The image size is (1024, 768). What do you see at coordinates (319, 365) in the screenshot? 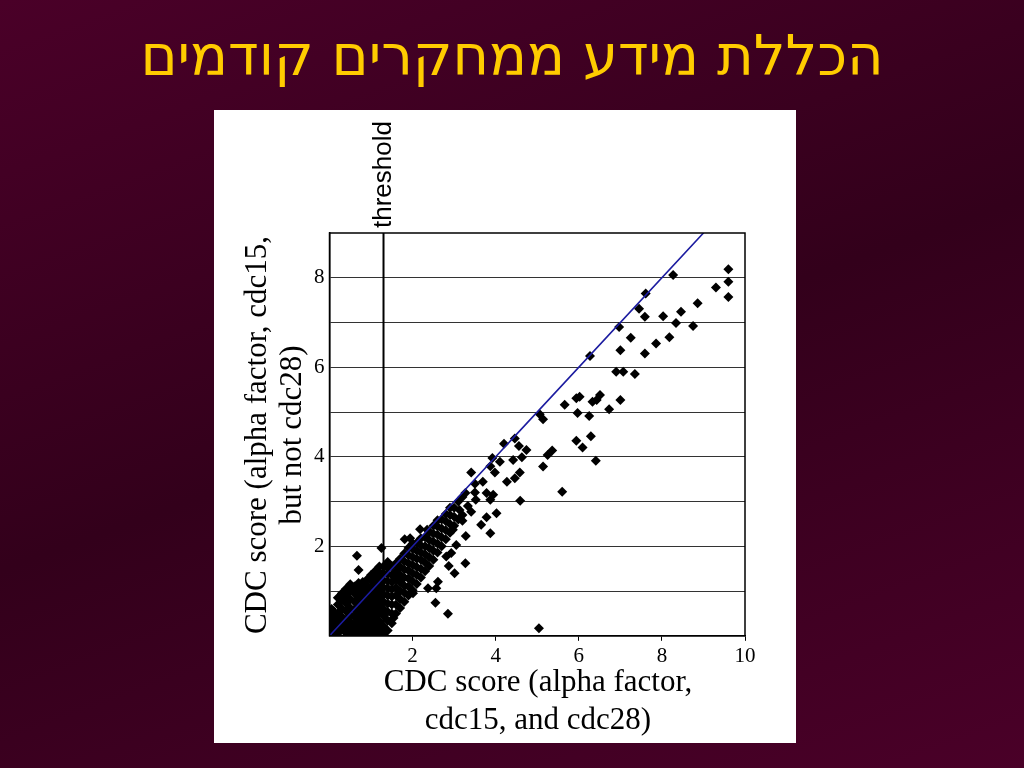
I see `y-tick-label: 6` at bounding box center [319, 365].